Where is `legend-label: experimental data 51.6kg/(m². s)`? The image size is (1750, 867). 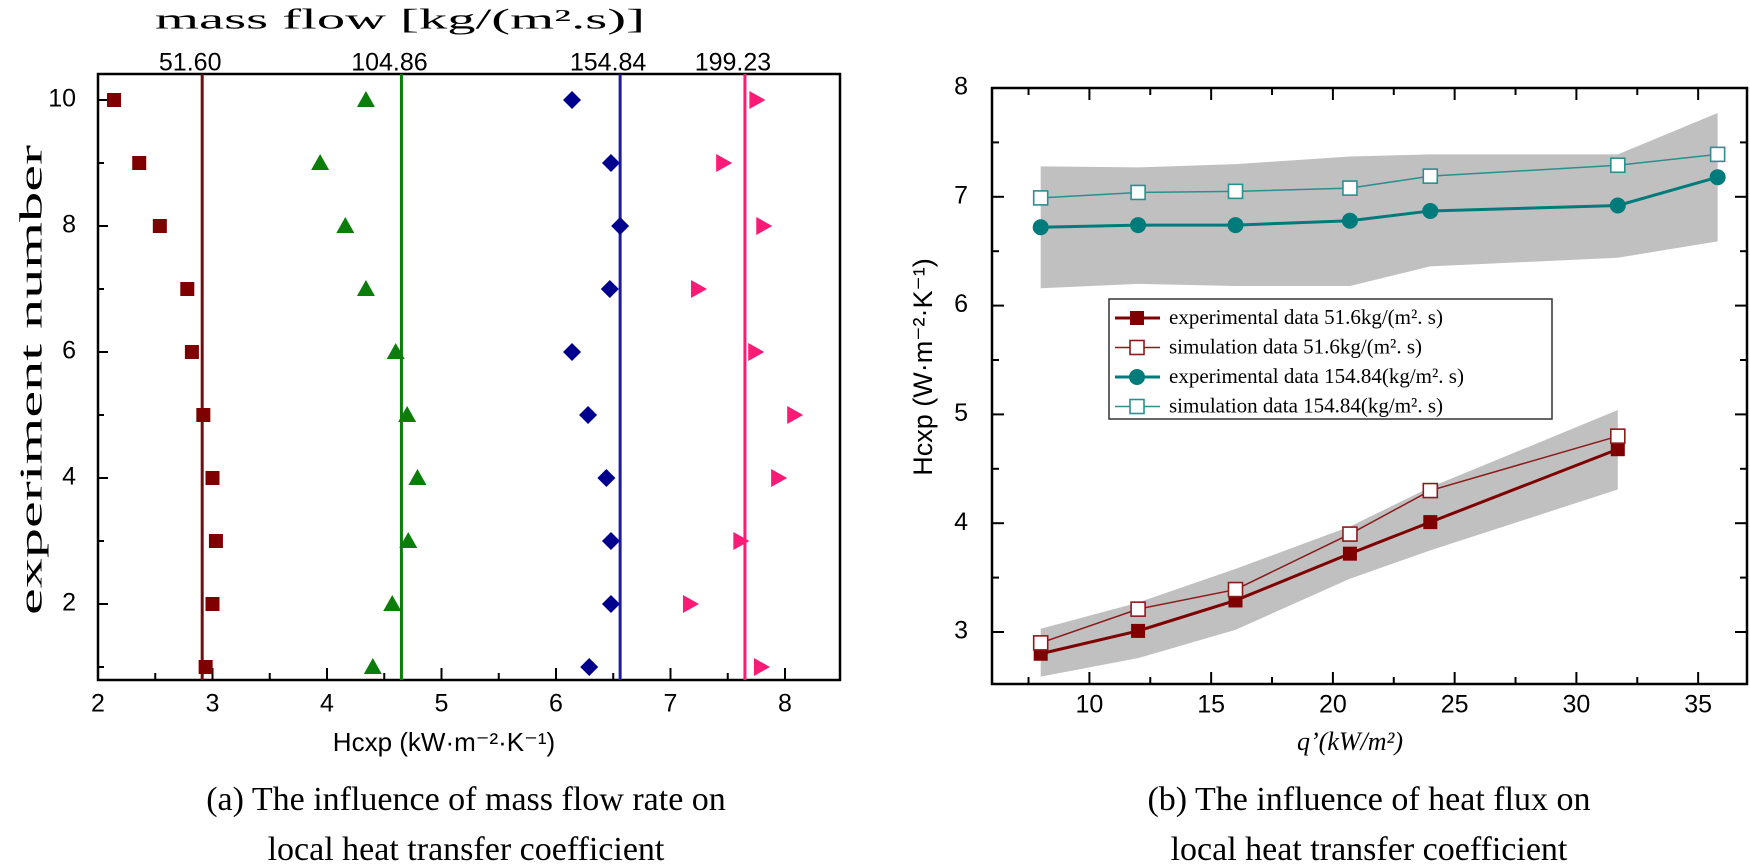 legend-label: experimental data 51.6kg/(m². s) is located at coordinates (1306, 317).